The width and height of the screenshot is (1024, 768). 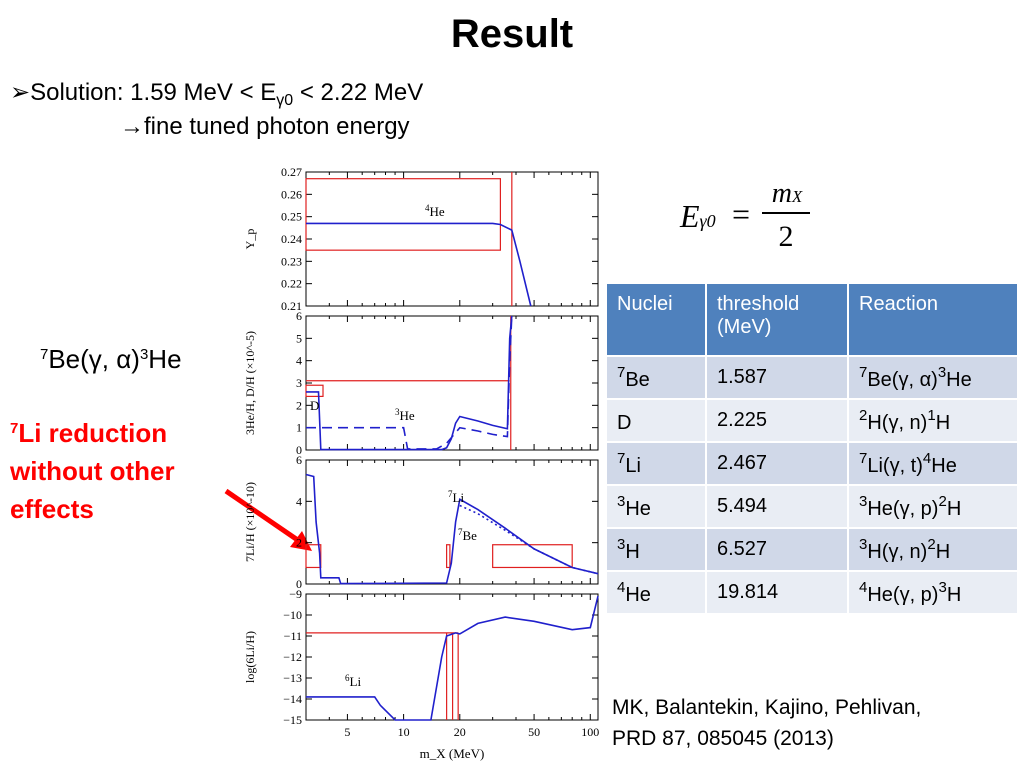 What do you see at coordinates (293, 636) in the screenshot?
I see `y-tick-label: −11` at bounding box center [293, 636].